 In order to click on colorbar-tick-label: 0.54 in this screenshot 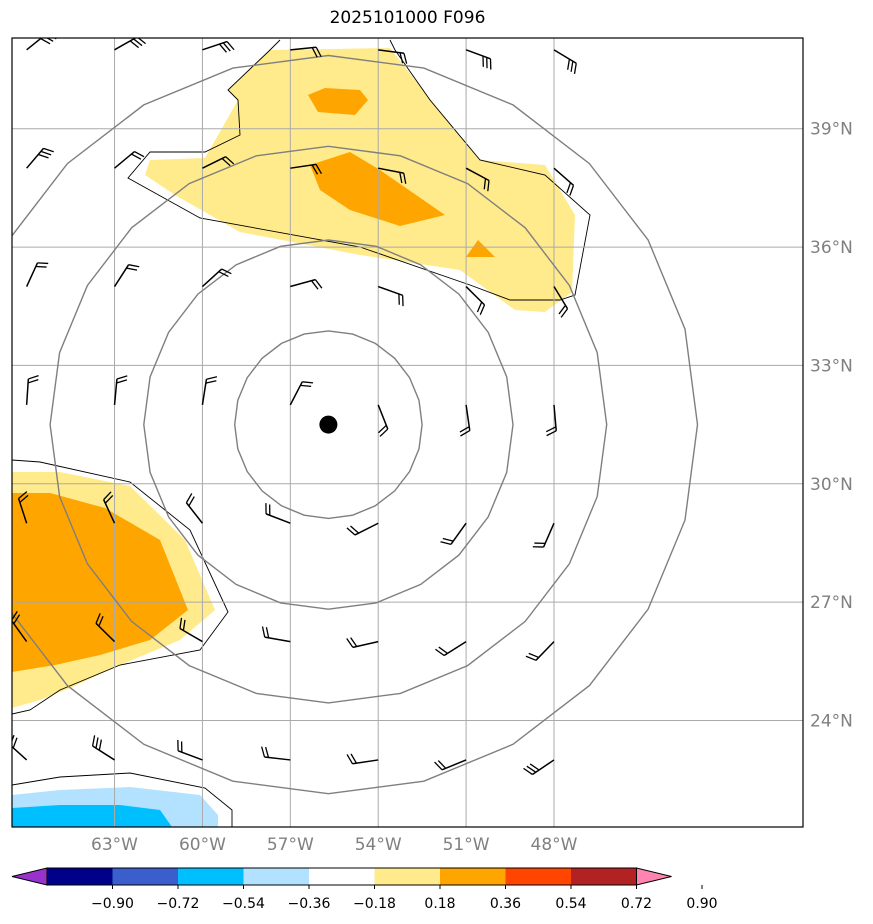, I will do `click(570, 904)`.